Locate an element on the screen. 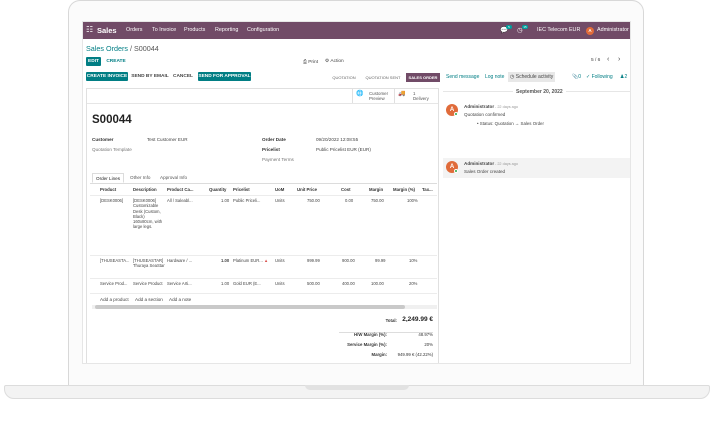 This screenshot has height=430, width=715. breadcrumb-sales-orders: Sales Orders is located at coordinates (107, 48).